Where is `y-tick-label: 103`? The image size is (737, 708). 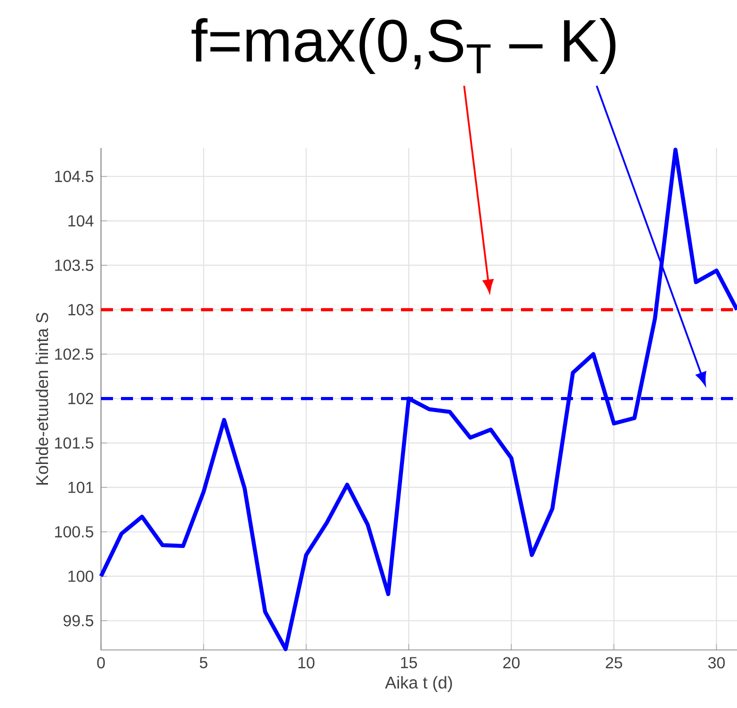
y-tick-label: 103 is located at coordinates (81, 310).